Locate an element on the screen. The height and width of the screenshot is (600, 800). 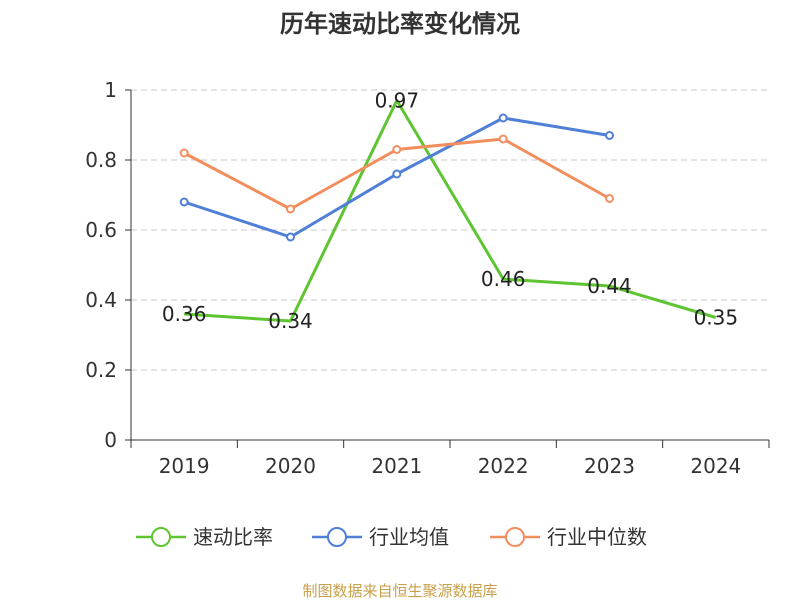
x-tick-label: 2024 is located at coordinates (715, 466).